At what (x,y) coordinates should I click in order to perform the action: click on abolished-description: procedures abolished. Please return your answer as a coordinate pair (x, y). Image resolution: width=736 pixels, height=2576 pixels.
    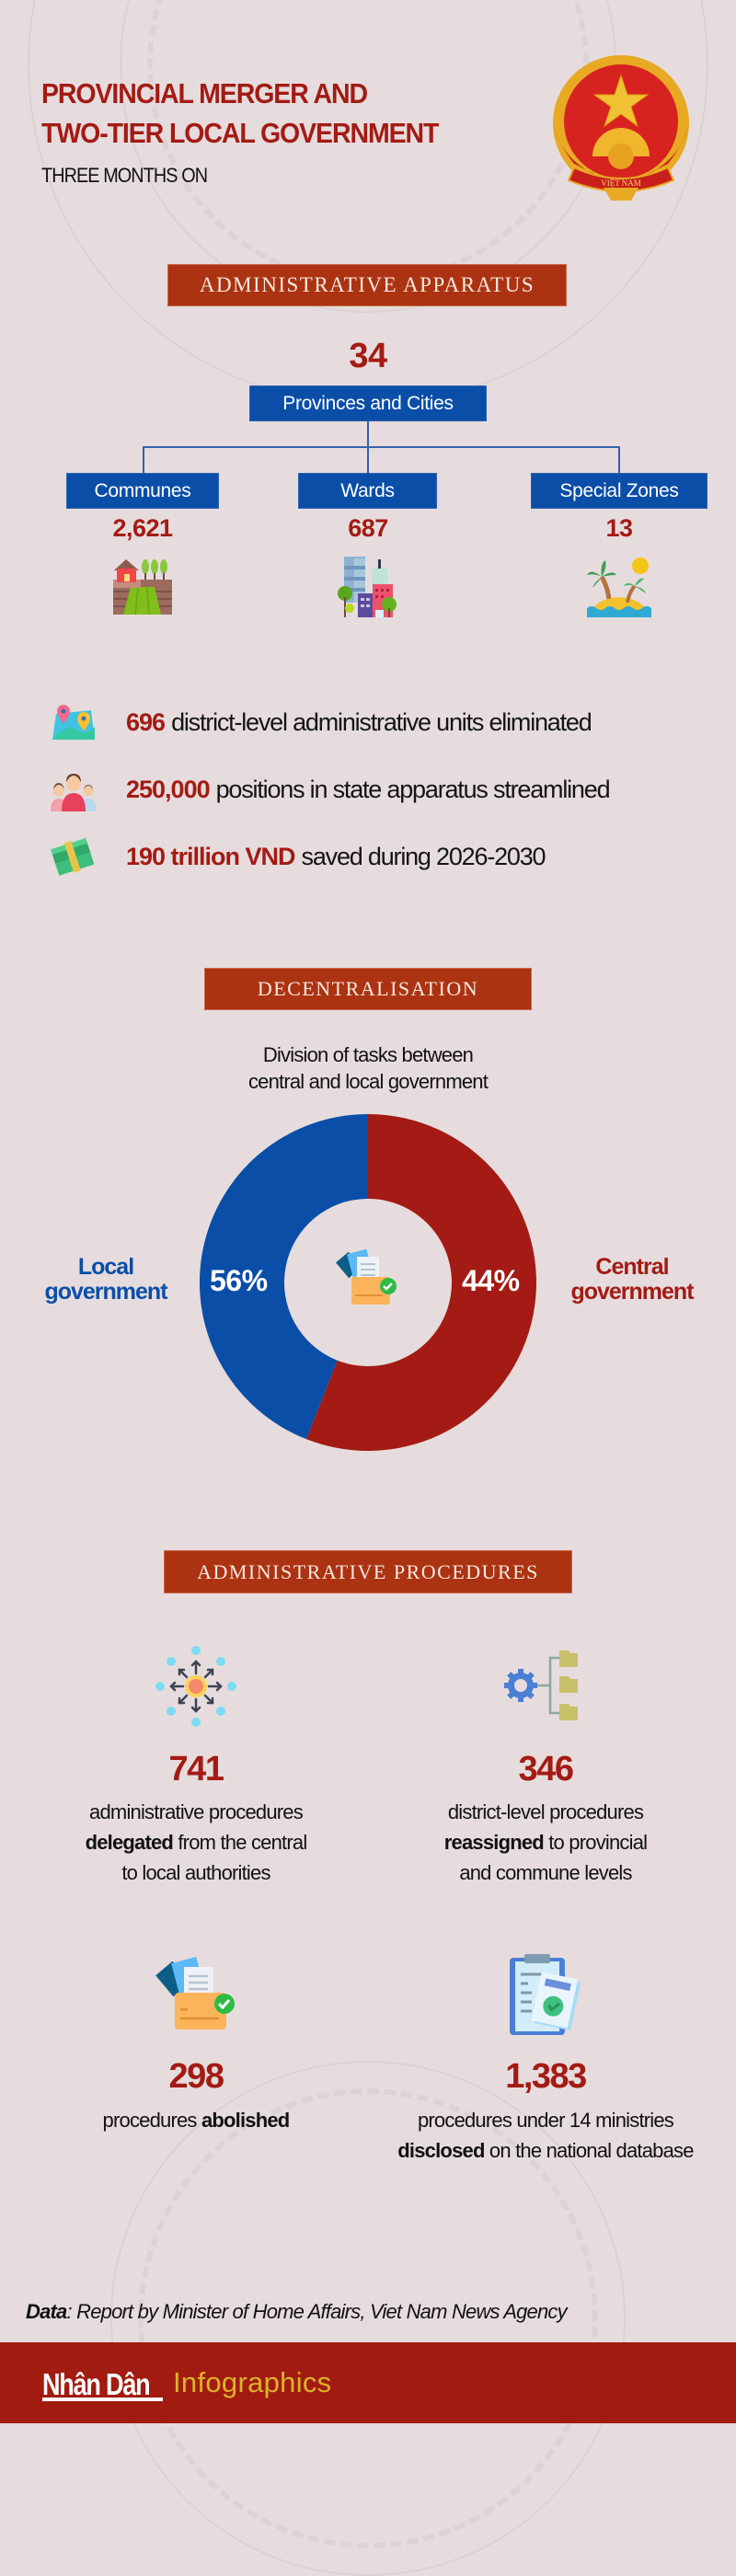
    Looking at the image, I should click on (196, 2120).